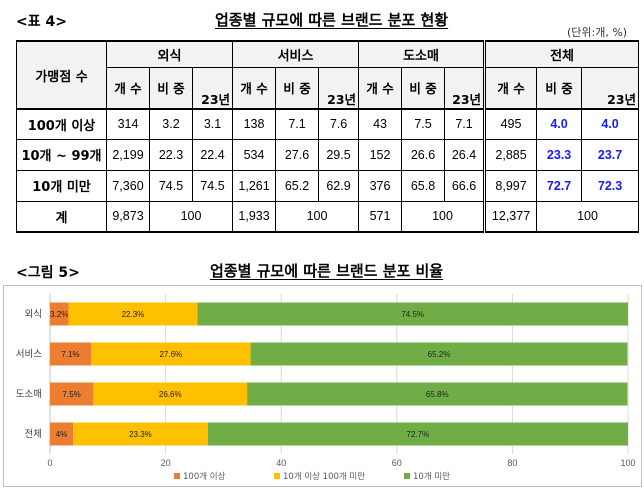 The width and height of the screenshot is (644, 490). Describe the element at coordinates (212, 124) in the screenshot. I see `table-cell: 3.1` at that location.